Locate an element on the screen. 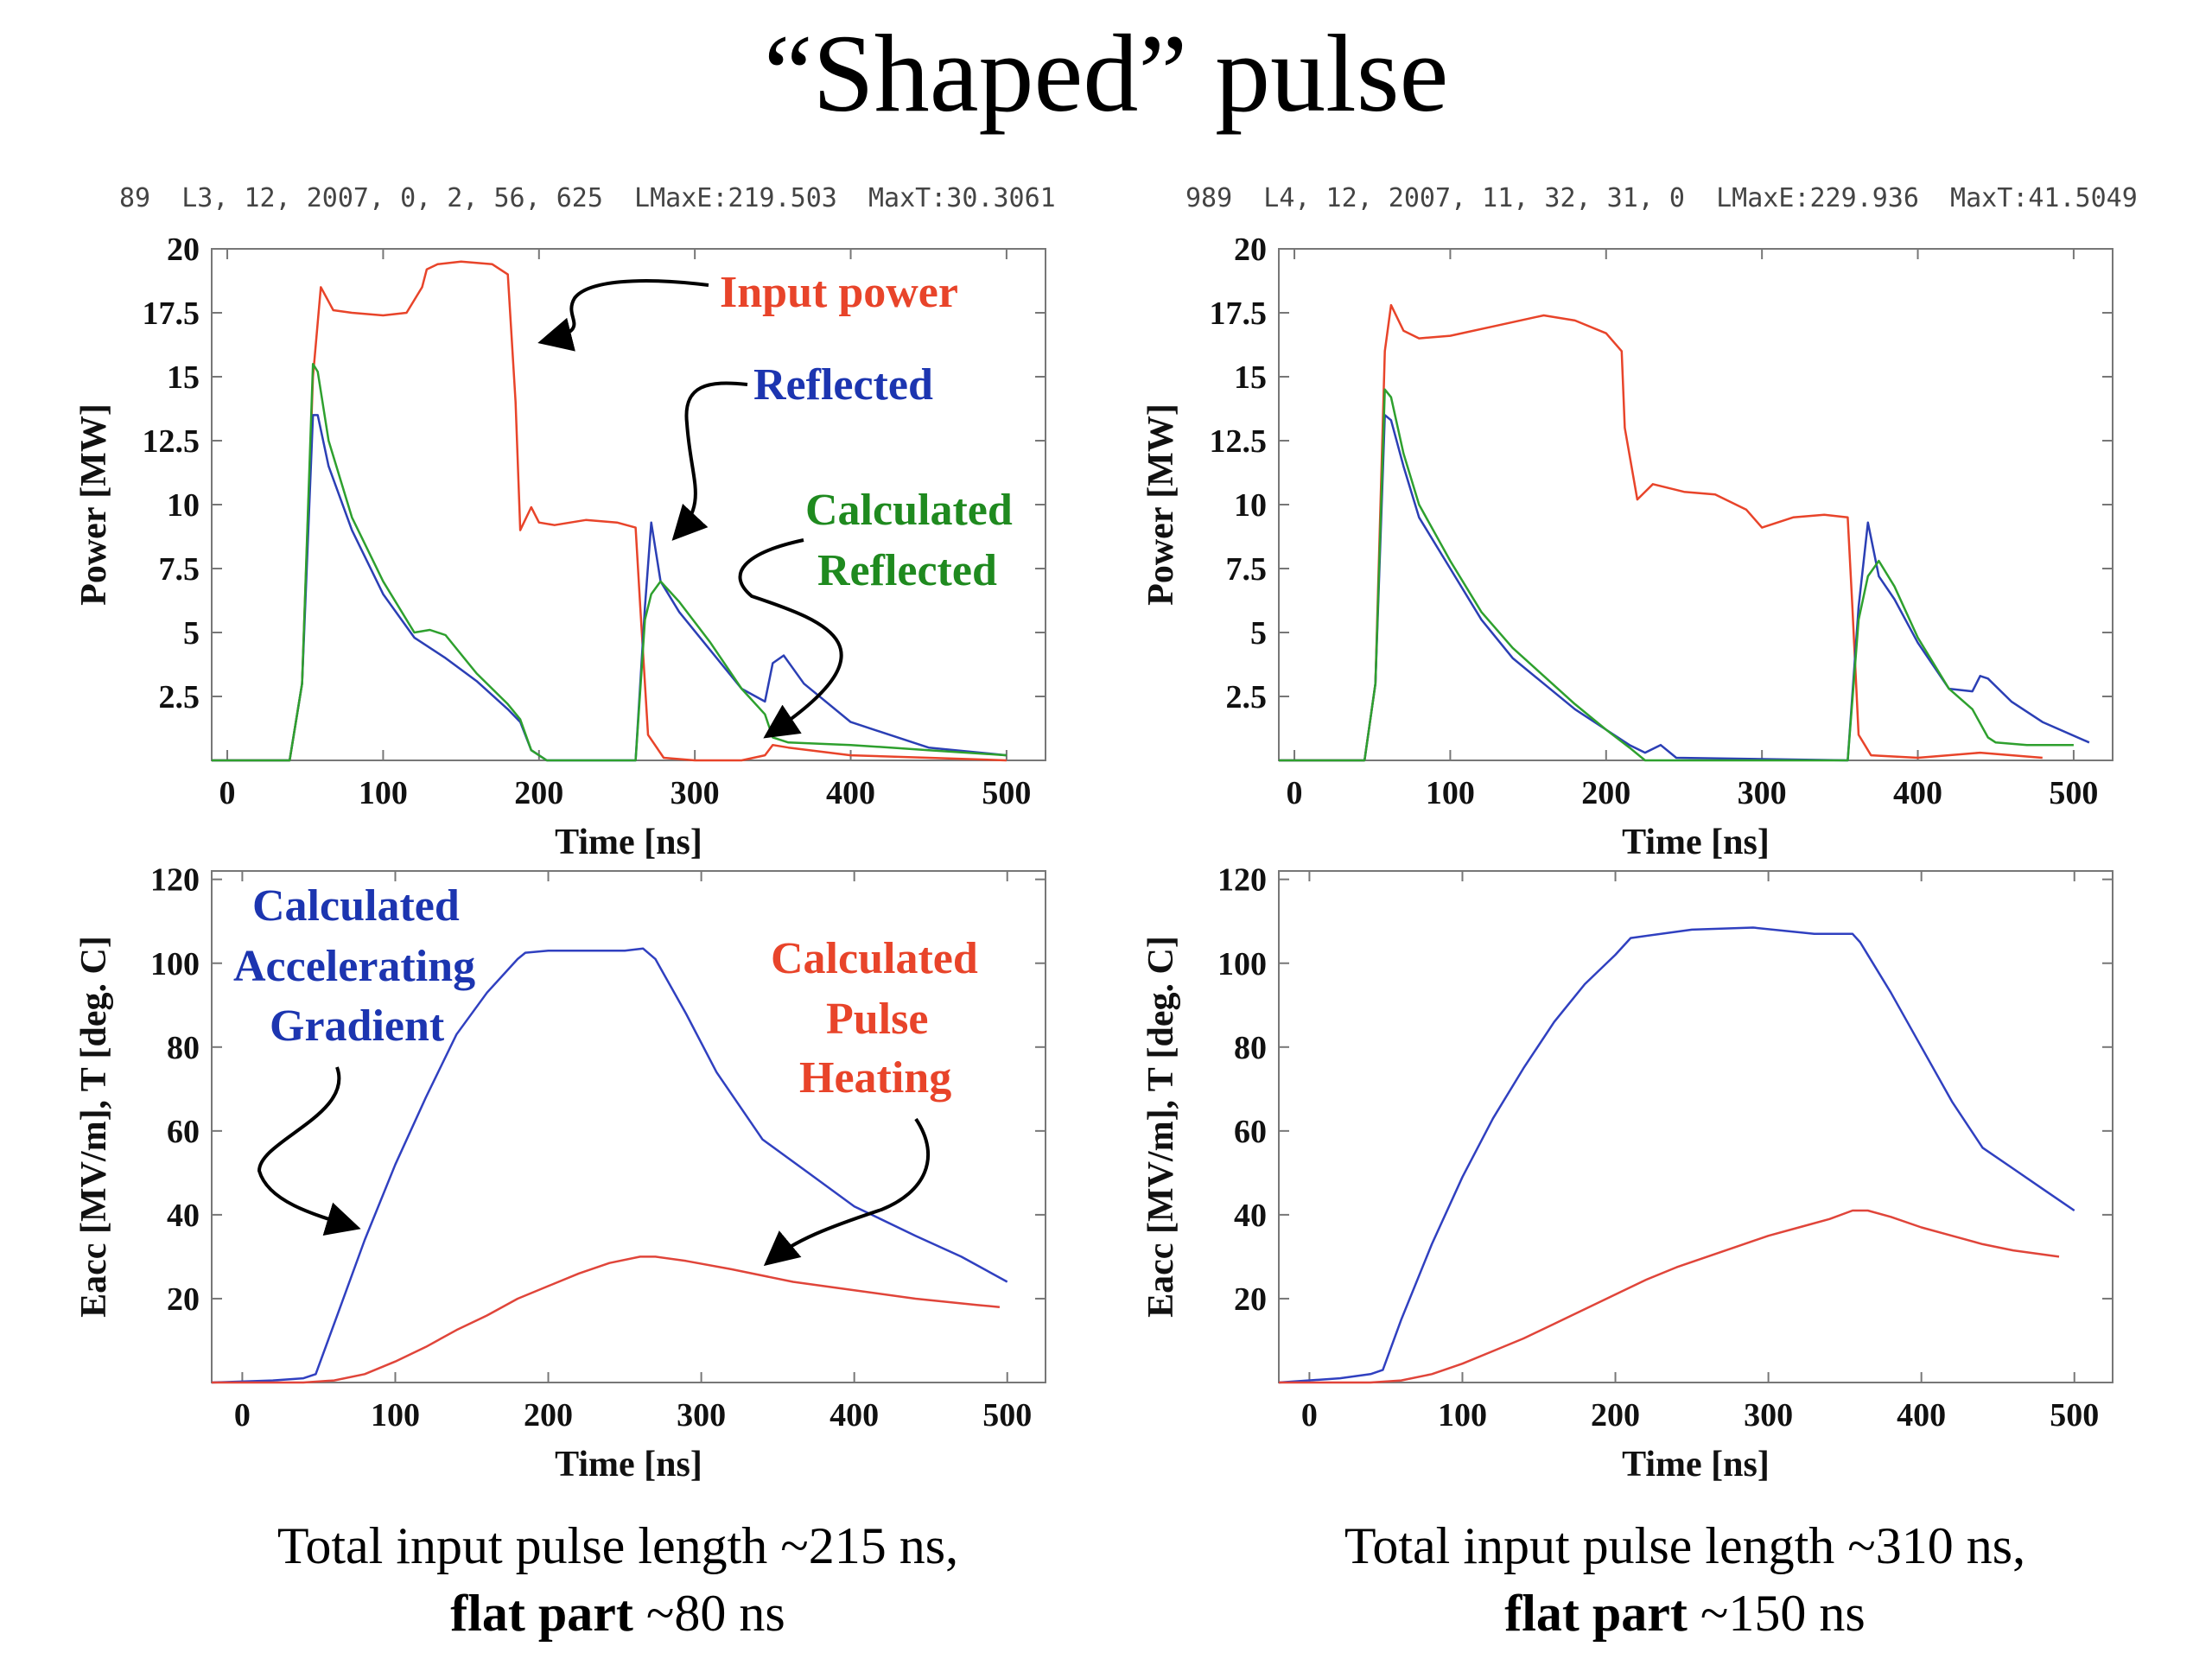 This screenshot has height=1659, width=2212. left-caption-line2: flat part ~80 ns is located at coordinates (617, 1613).